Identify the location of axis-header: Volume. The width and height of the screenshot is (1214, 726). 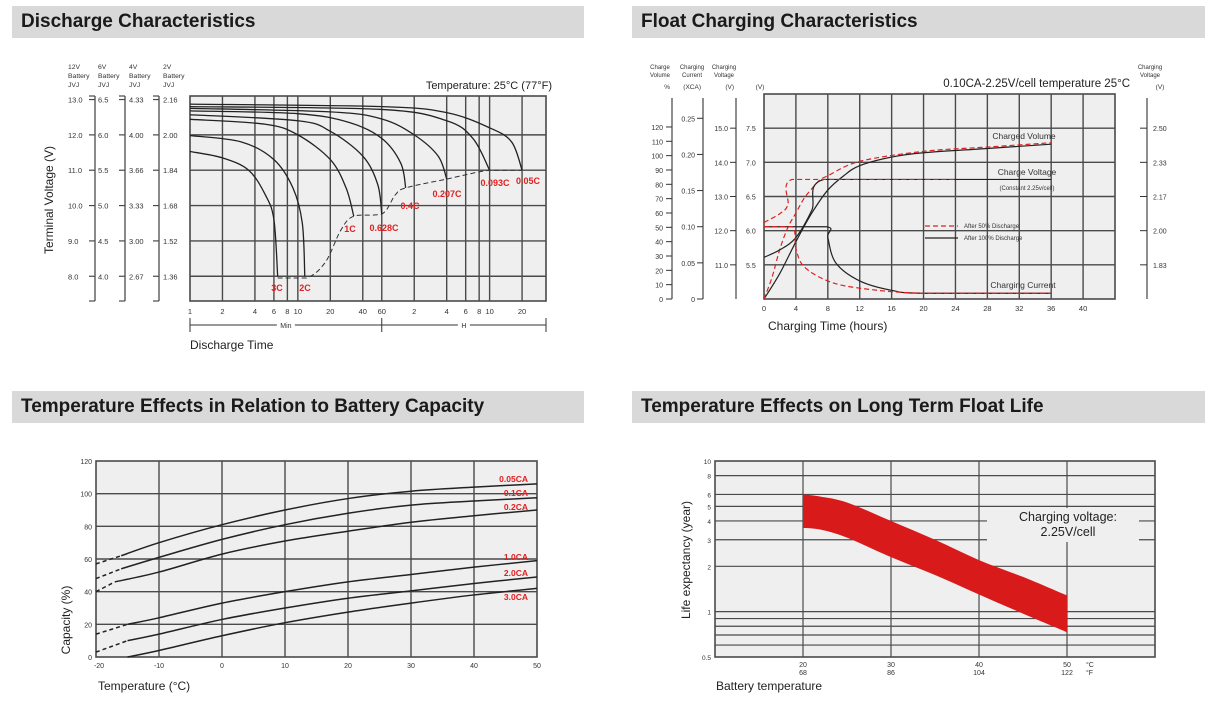
(660, 76).